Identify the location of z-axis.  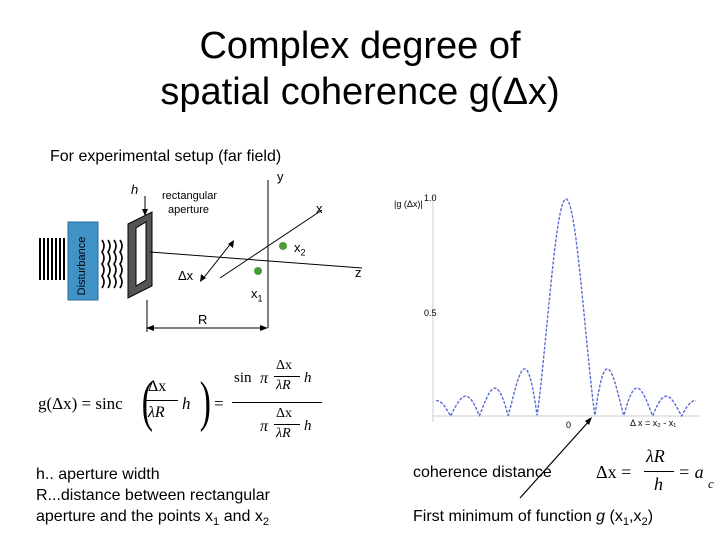
(256, 260).